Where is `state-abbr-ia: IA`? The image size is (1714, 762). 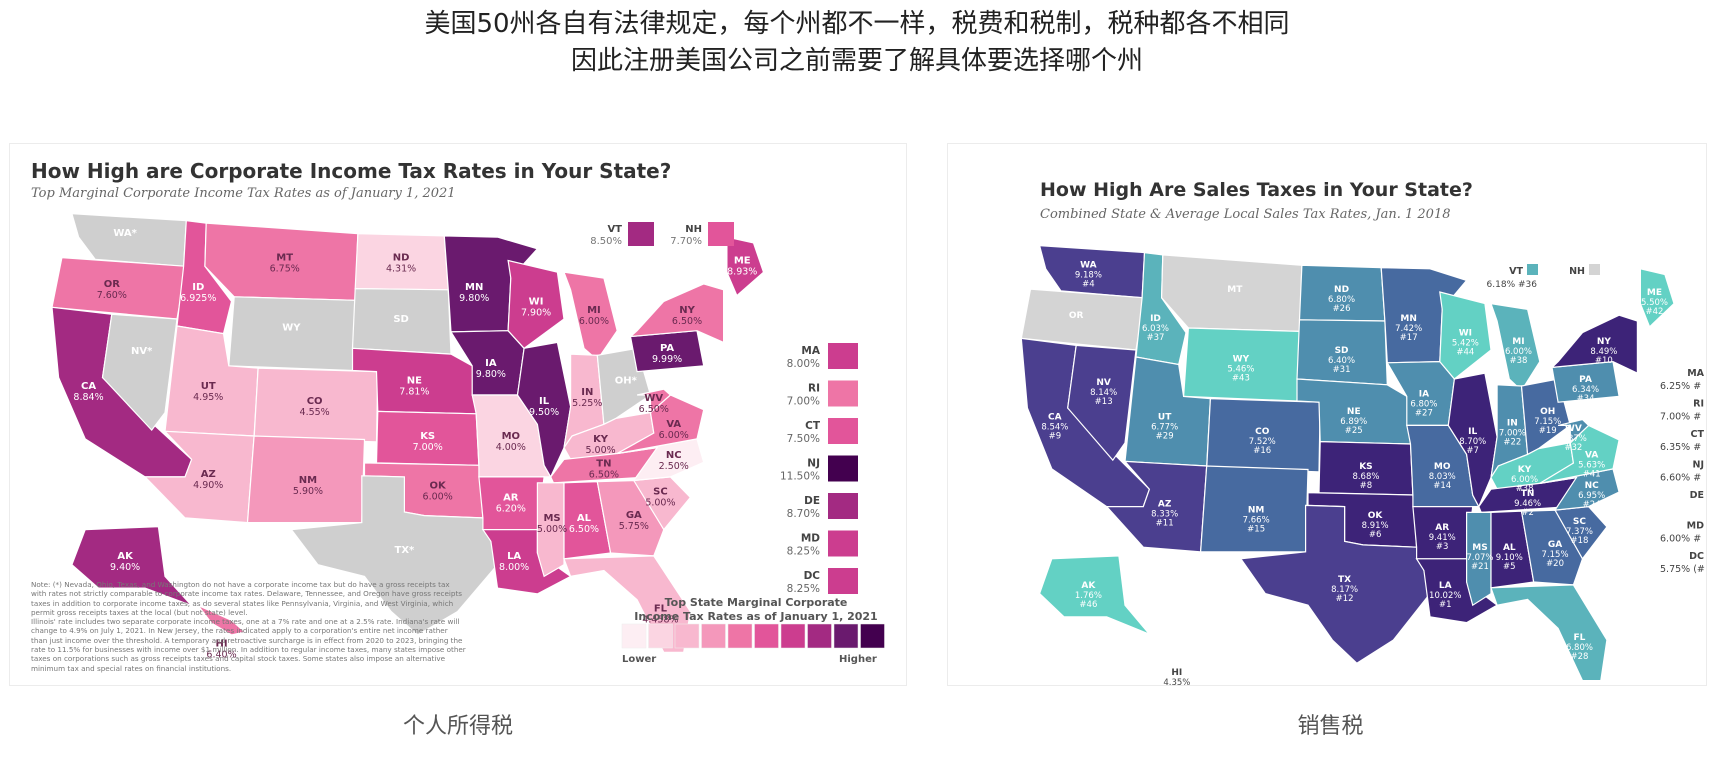
state-abbr-ia: IA is located at coordinates (1424, 394).